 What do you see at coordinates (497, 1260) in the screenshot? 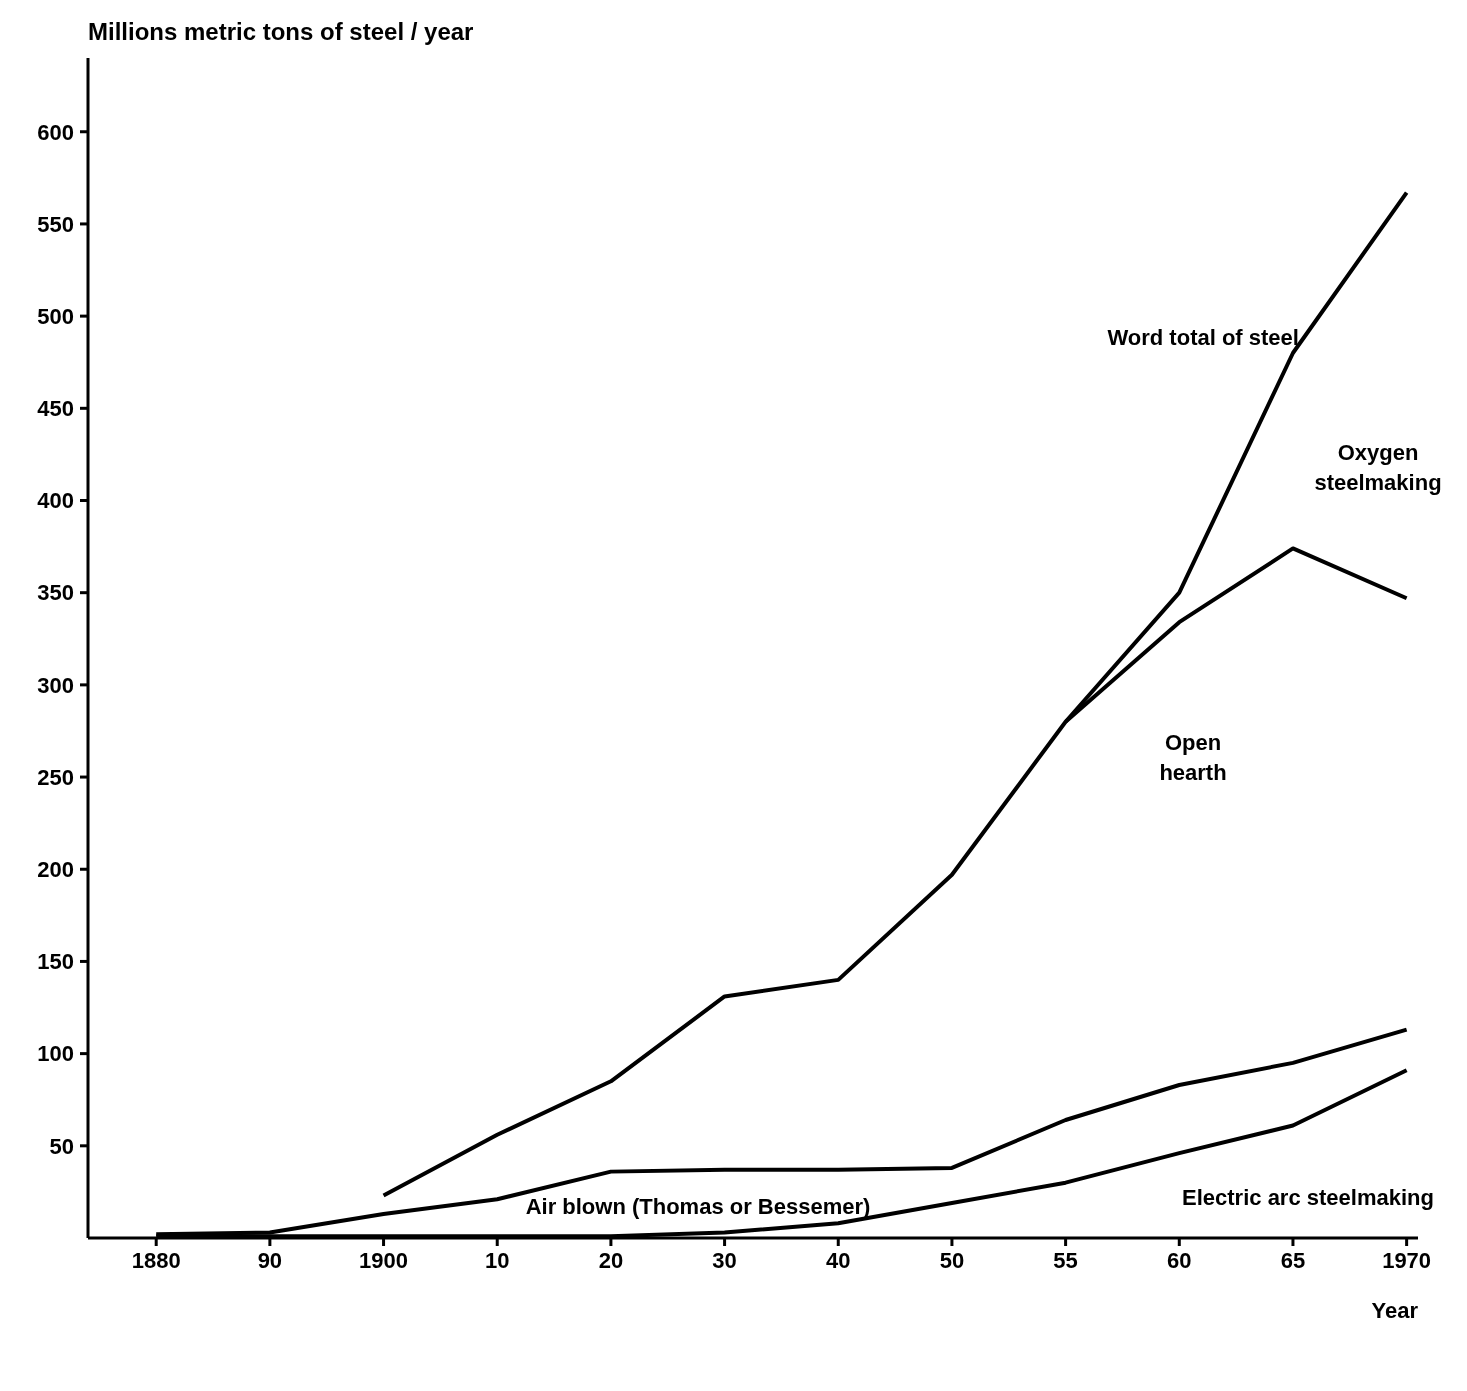
I see `x-tick-label: 10` at bounding box center [497, 1260].